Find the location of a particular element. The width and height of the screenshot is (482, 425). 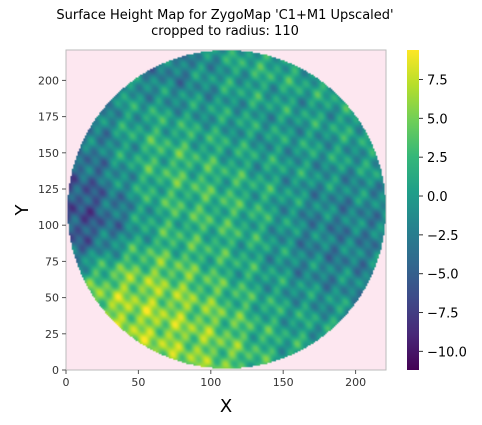

x-tick-label: 200 is located at coordinates (355, 382).